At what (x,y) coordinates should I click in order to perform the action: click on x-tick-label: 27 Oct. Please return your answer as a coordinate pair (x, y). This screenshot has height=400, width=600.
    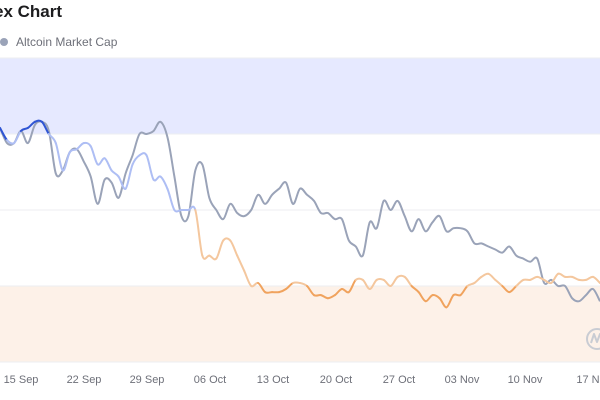
    Looking at the image, I should click on (399, 380).